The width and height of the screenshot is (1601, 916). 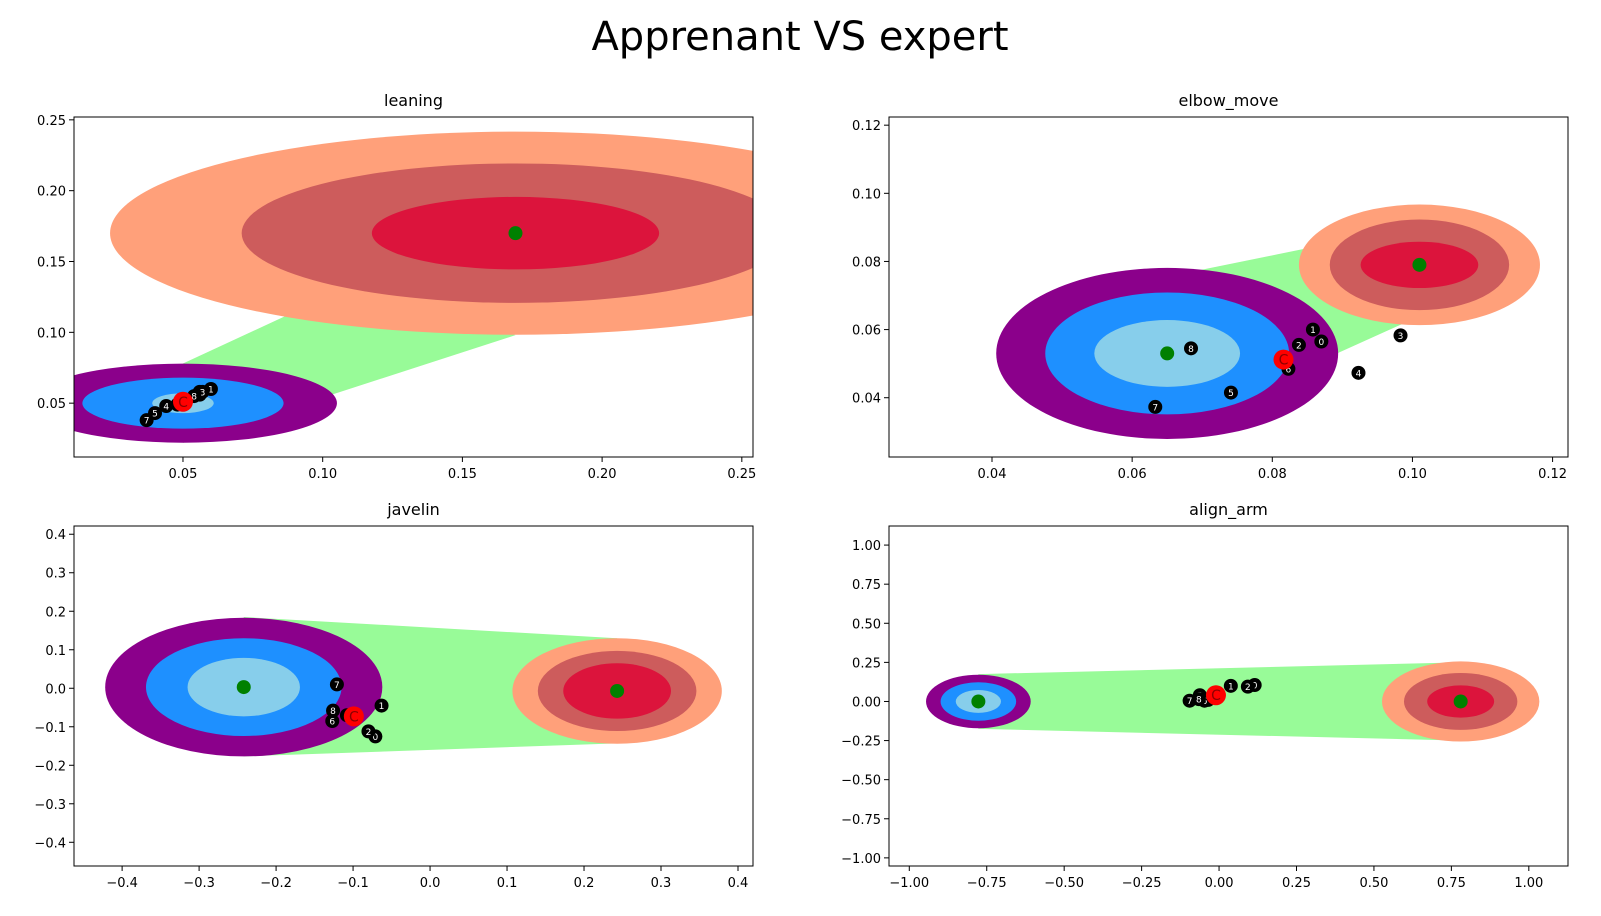 I want to click on x-tick-label: 0.08, so click(x=1272, y=474).